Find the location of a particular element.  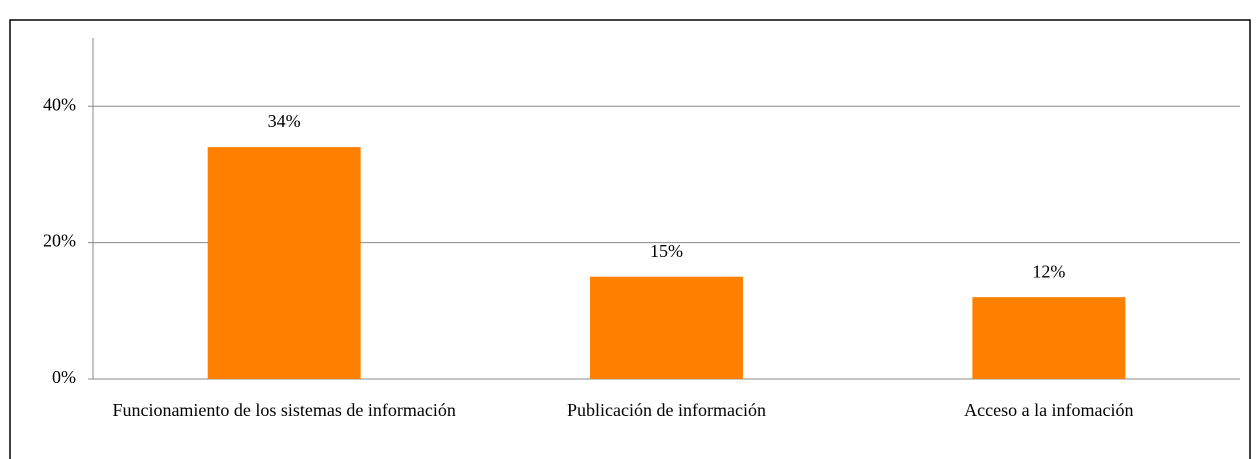

y-tick-label: 0% is located at coordinates (64, 377).